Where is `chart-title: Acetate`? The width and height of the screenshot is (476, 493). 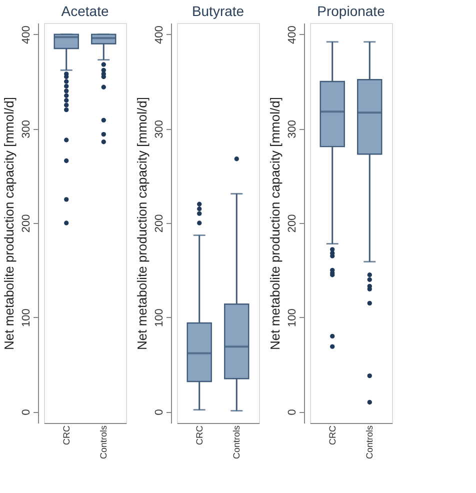
chart-title: Acetate is located at coordinates (85, 11).